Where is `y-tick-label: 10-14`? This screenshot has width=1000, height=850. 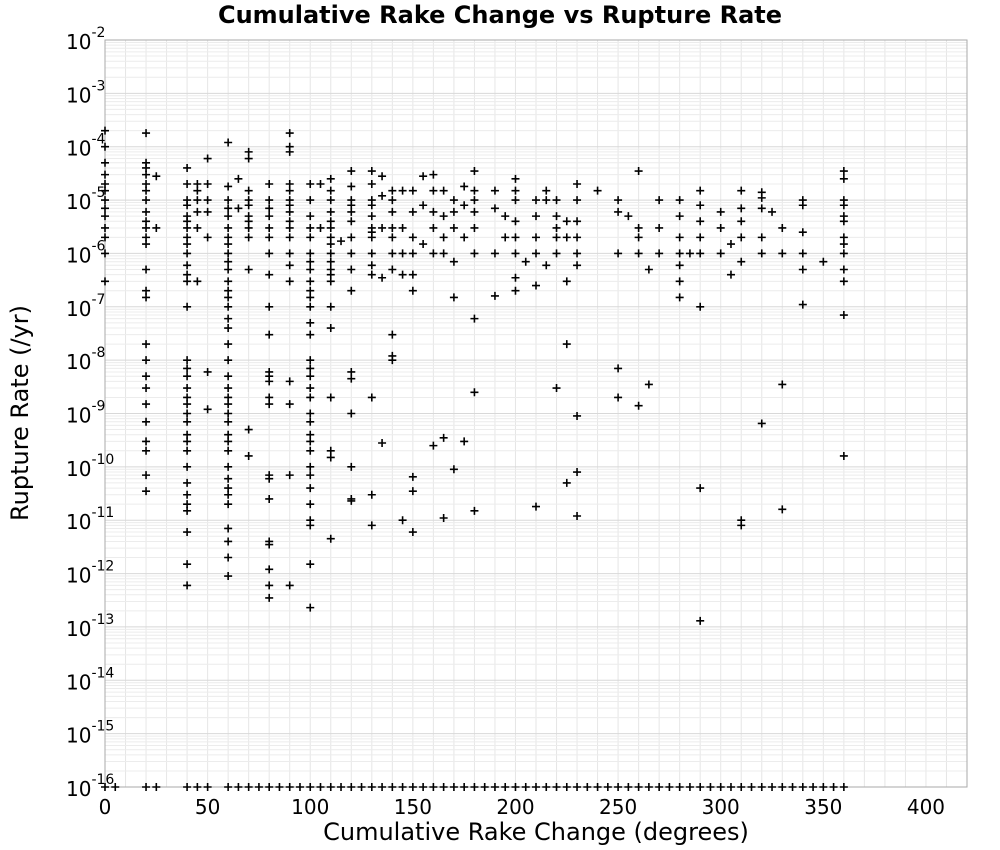 y-tick-label: 10-14 is located at coordinates (90, 679).